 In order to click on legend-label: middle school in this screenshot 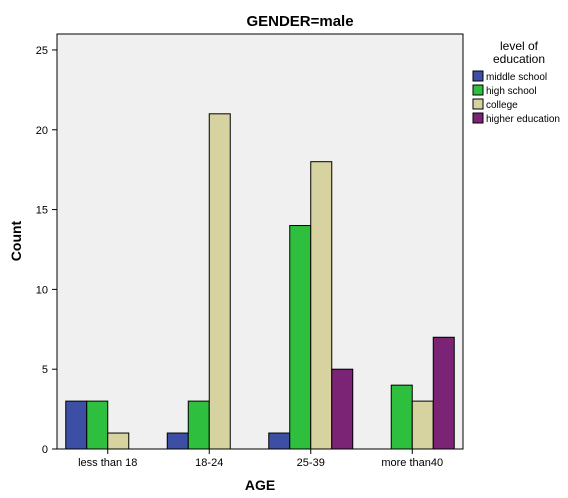, I will do `click(516, 77)`.